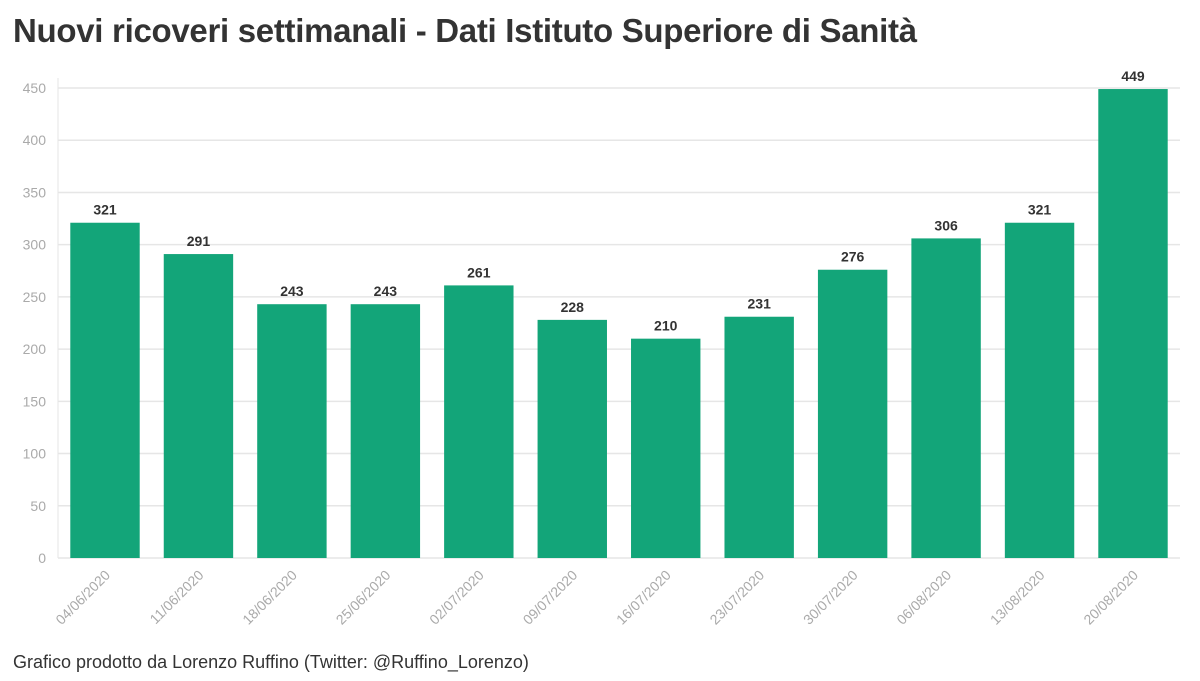 This screenshot has width=1200, height=681. I want to click on x-tick-label: 25/06/2020, so click(363, 597).